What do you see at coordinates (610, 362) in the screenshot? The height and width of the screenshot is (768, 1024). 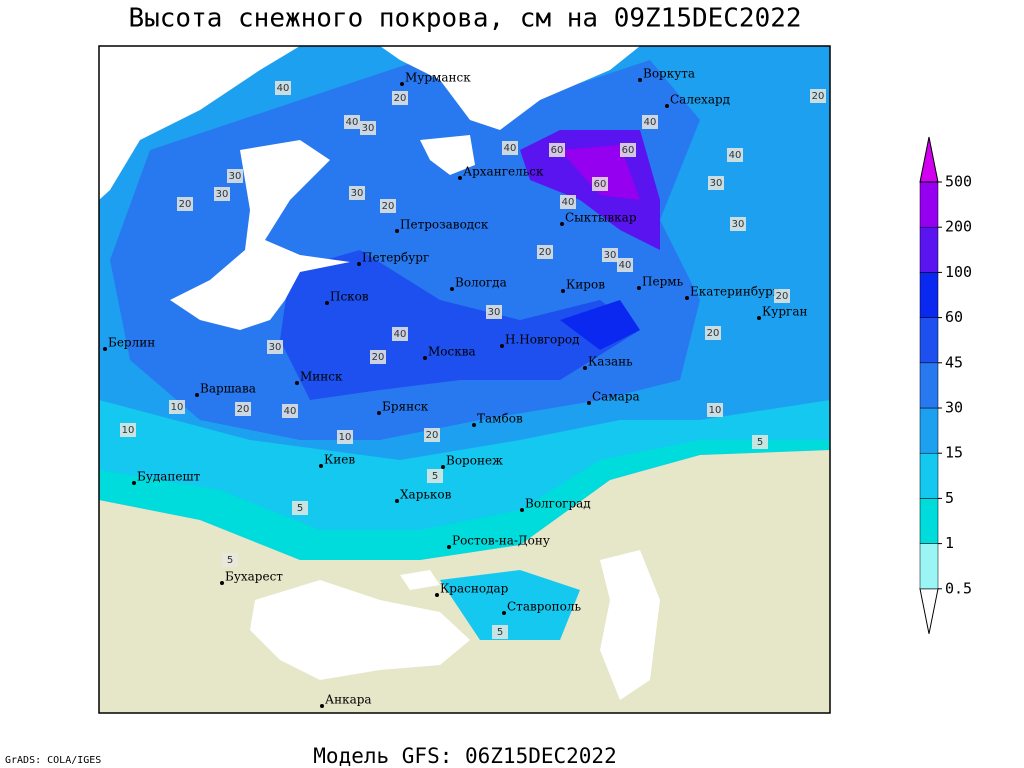 I see `city-label: Казань` at bounding box center [610, 362].